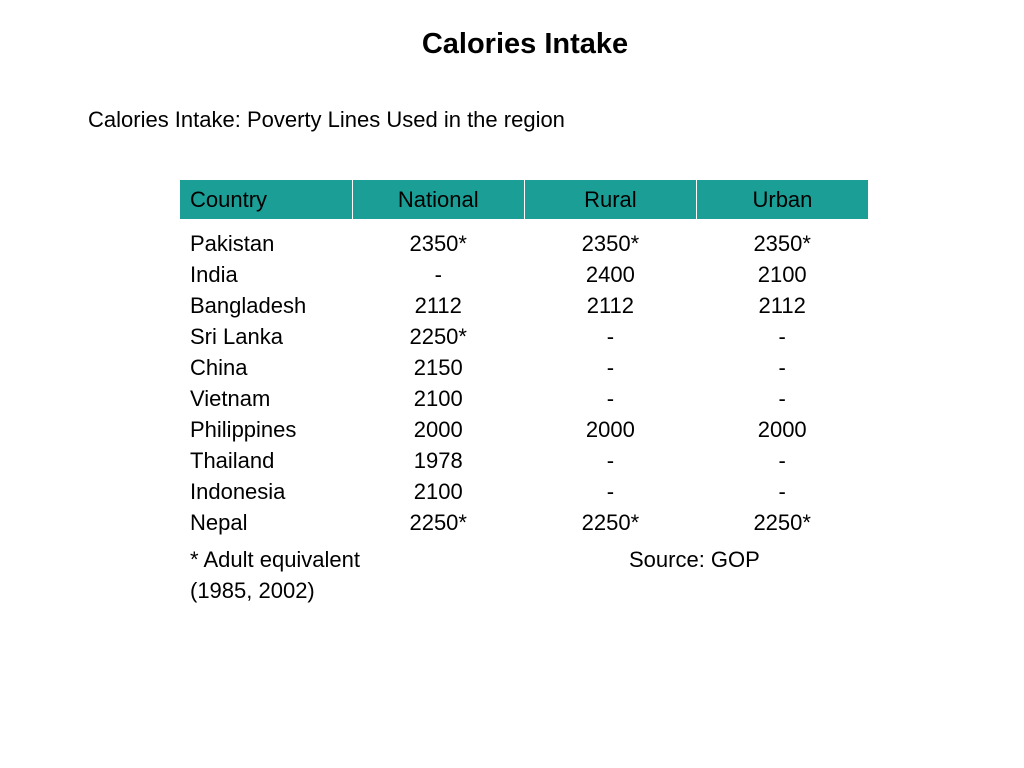  What do you see at coordinates (782, 305) in the screenshot?
I see `cell-urban: 2112` at bounding box center [782, 305].